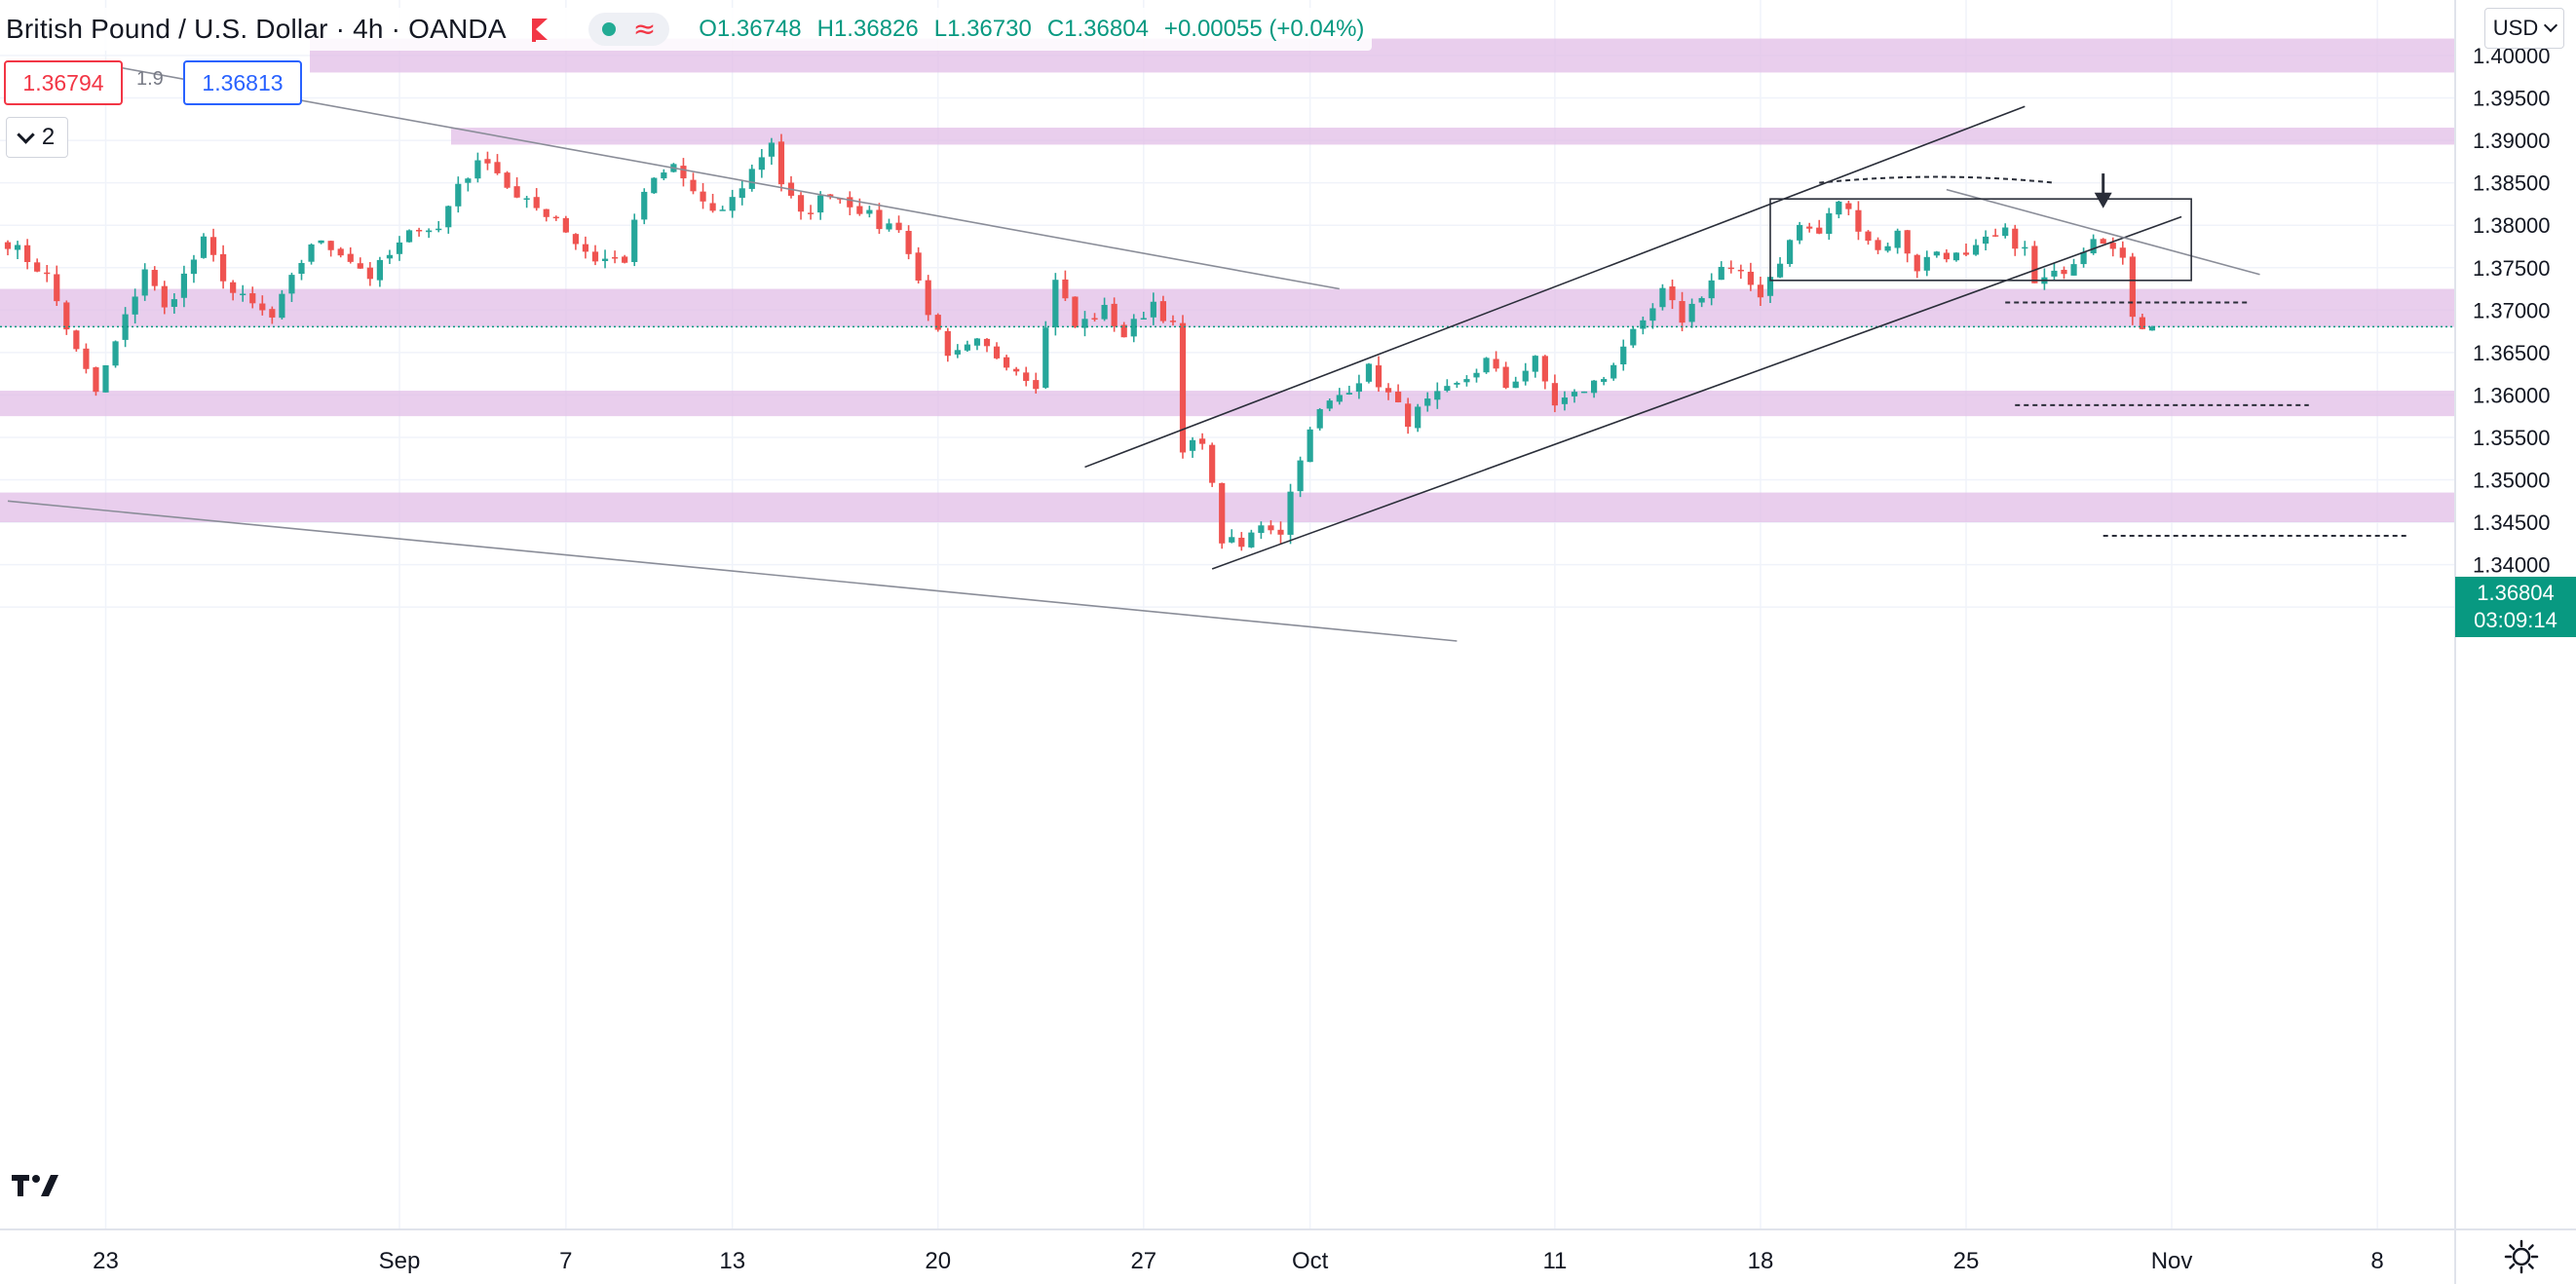  What do you see at coordinates (644, 29) in the screenshot?
I see `wave-icon: ≈` at bounding box center [644, 29].